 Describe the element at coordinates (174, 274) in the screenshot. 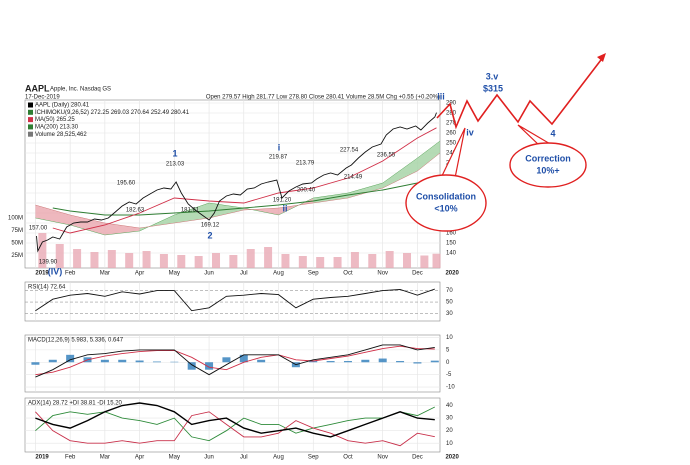

I see `x-tick-label: May` at that location.